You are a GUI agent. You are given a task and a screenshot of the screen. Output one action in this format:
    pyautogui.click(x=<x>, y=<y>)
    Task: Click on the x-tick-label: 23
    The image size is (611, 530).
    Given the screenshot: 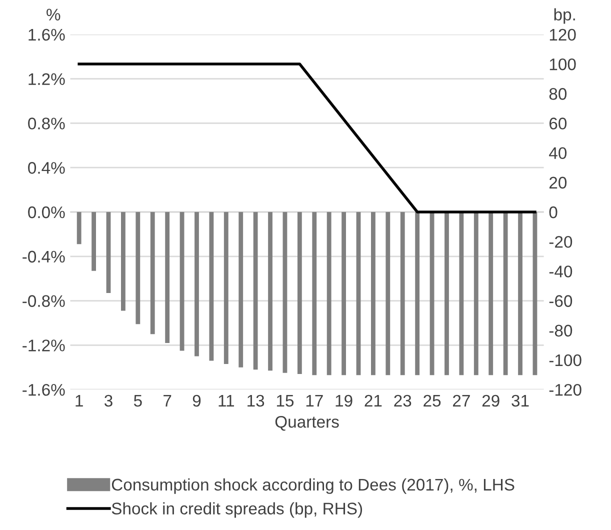 What is the action you would take?
    pyautogui.click(x=403, y=400)
    